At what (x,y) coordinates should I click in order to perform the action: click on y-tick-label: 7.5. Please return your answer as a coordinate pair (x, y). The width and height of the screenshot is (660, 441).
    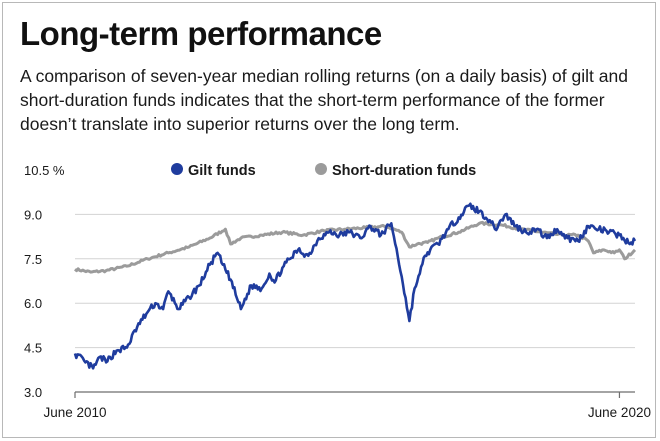
    Looking at the image, I should click on (33, 259).